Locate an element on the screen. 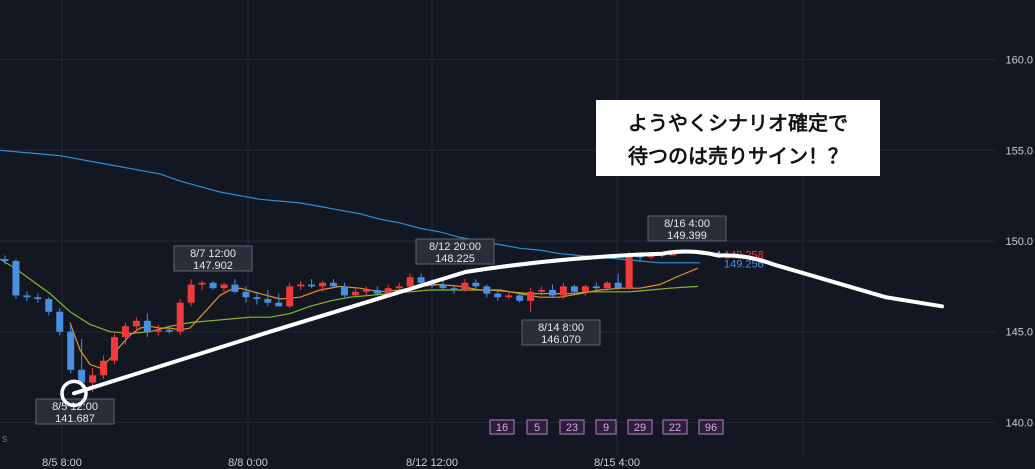 This screenshot has height=469, width=1035. y-tick-label: 160.0 is located at coordinates (1019, 61).